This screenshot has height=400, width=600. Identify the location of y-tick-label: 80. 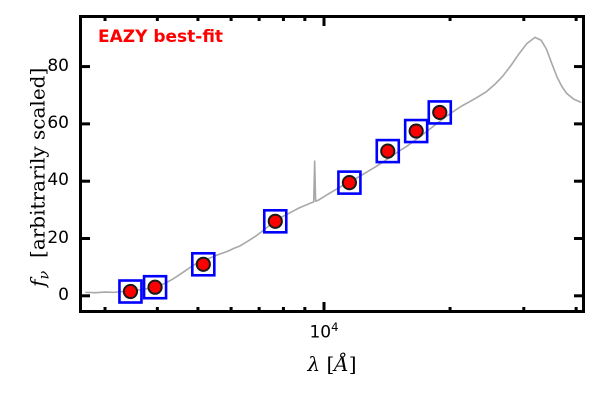
(58, 65).